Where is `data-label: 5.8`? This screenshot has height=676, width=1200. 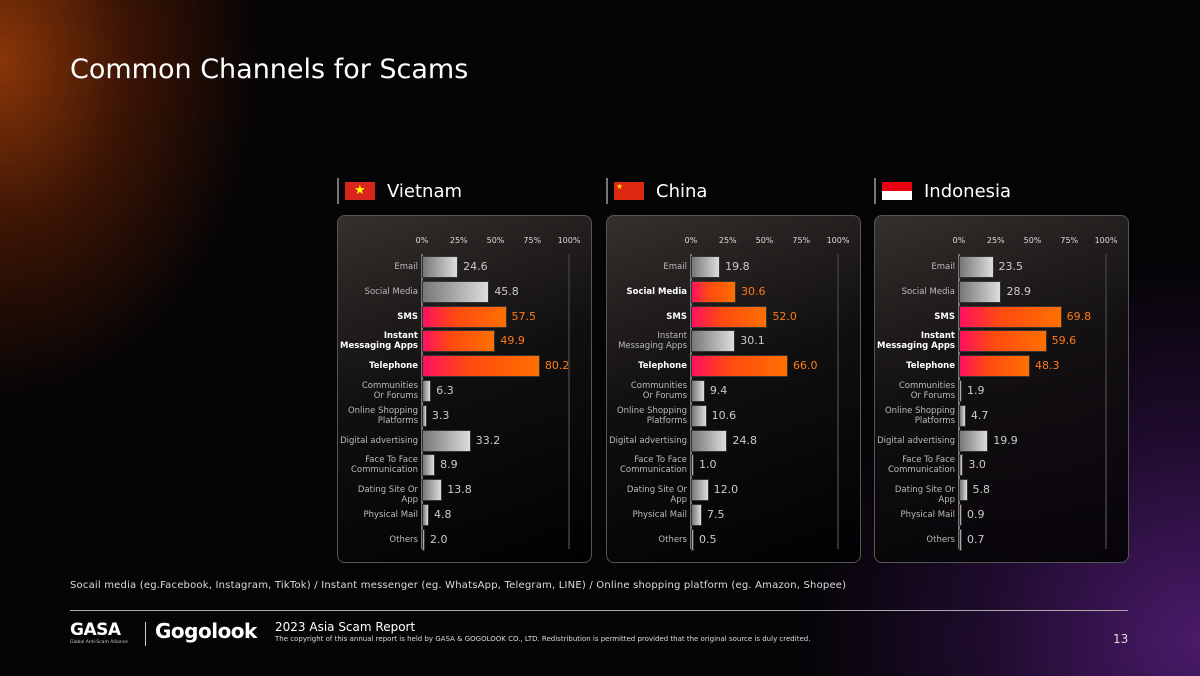 data-label: 5.8 is located at coordinates (981, 490).